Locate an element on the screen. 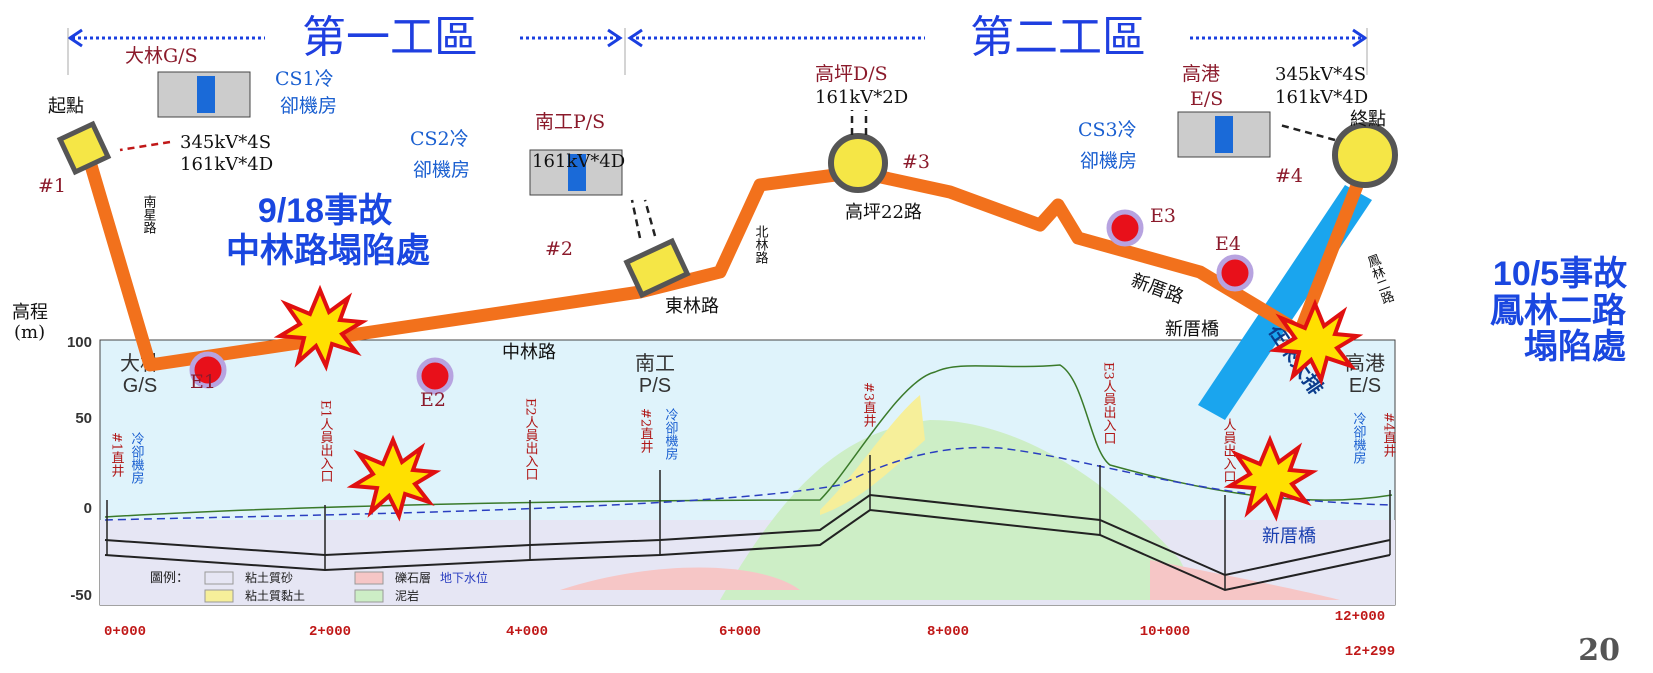  zone-label: 第二工區 is located at coordinates (1058, 37).